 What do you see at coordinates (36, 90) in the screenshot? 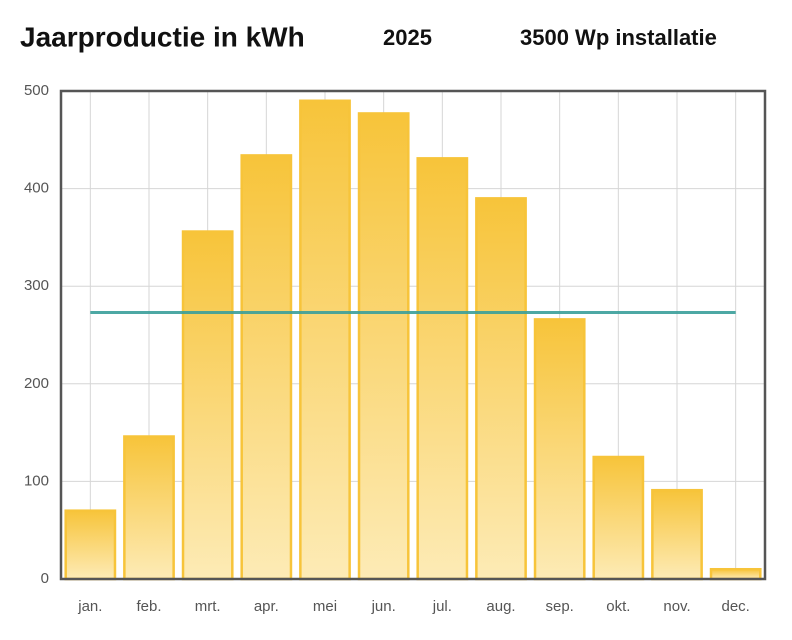
I see `y-tick-label: 500` at bounding box center [36, 90].